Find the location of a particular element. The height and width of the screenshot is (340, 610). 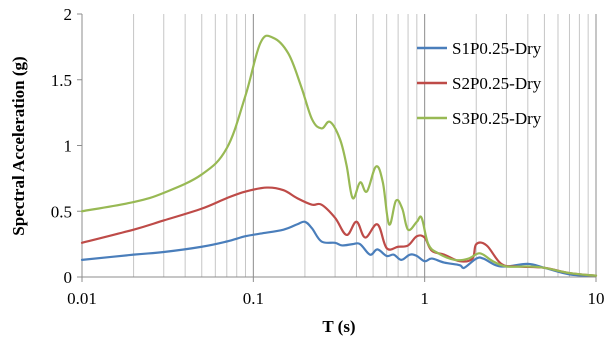

legend-label-3: S3P0.25-Dry is located at coordinates (497, 118).